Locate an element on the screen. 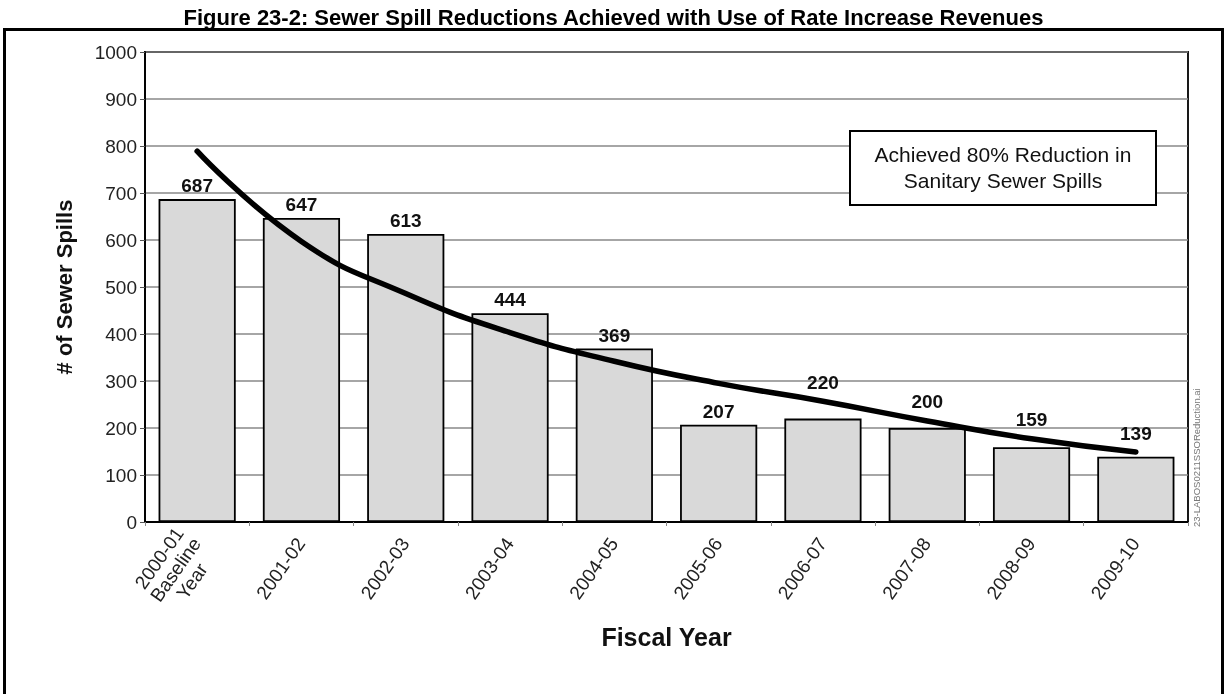  data-label: 220 is located at coordinates (823, 382).